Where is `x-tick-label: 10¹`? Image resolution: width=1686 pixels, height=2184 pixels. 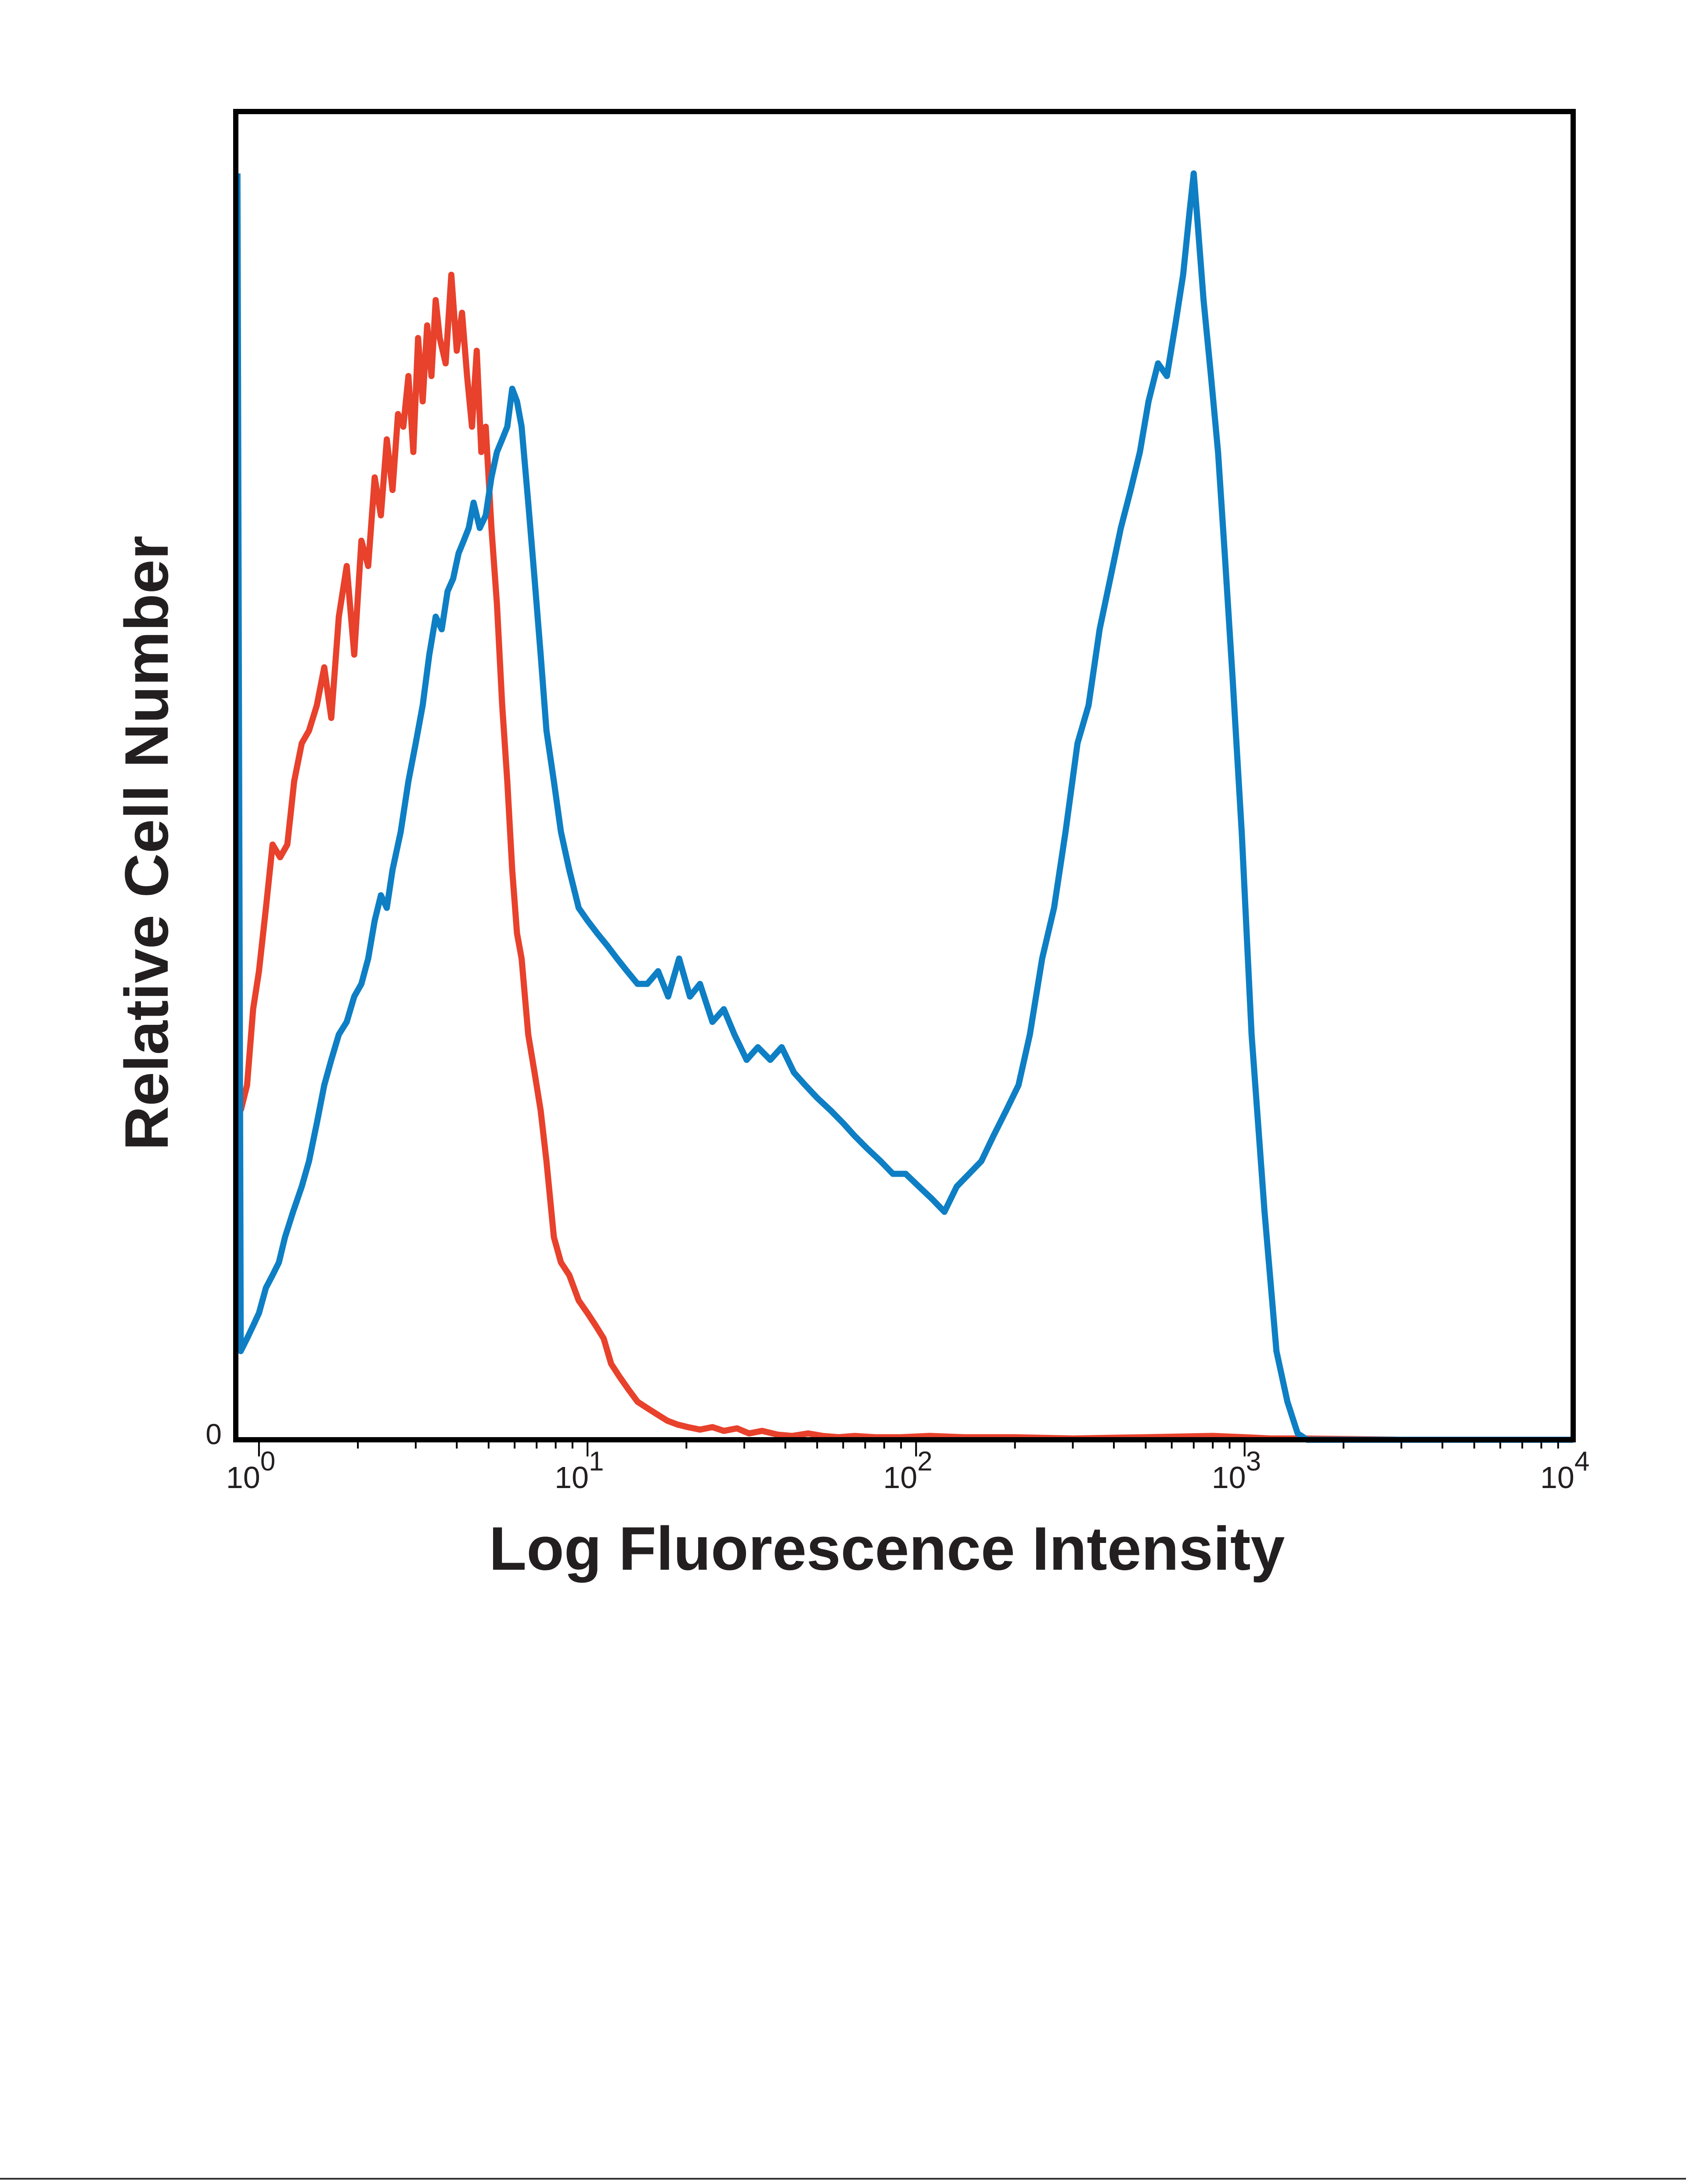
x-tick-label: 10¹ is located at coordinates (580, 1470).